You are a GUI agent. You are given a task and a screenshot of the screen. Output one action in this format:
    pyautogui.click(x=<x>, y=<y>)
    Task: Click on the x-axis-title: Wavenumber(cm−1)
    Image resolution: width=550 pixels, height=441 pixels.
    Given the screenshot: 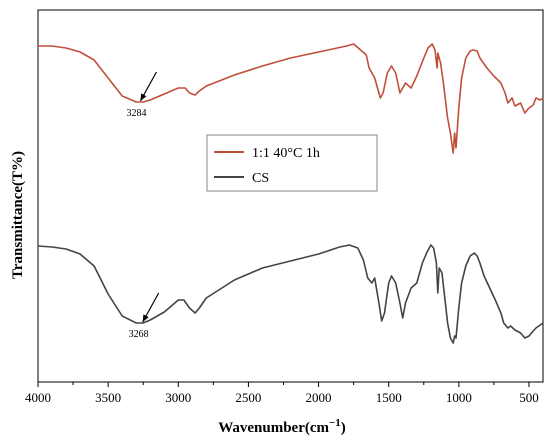 What is the action you would take?
    pyautogui.click(x=282, y=426)
    